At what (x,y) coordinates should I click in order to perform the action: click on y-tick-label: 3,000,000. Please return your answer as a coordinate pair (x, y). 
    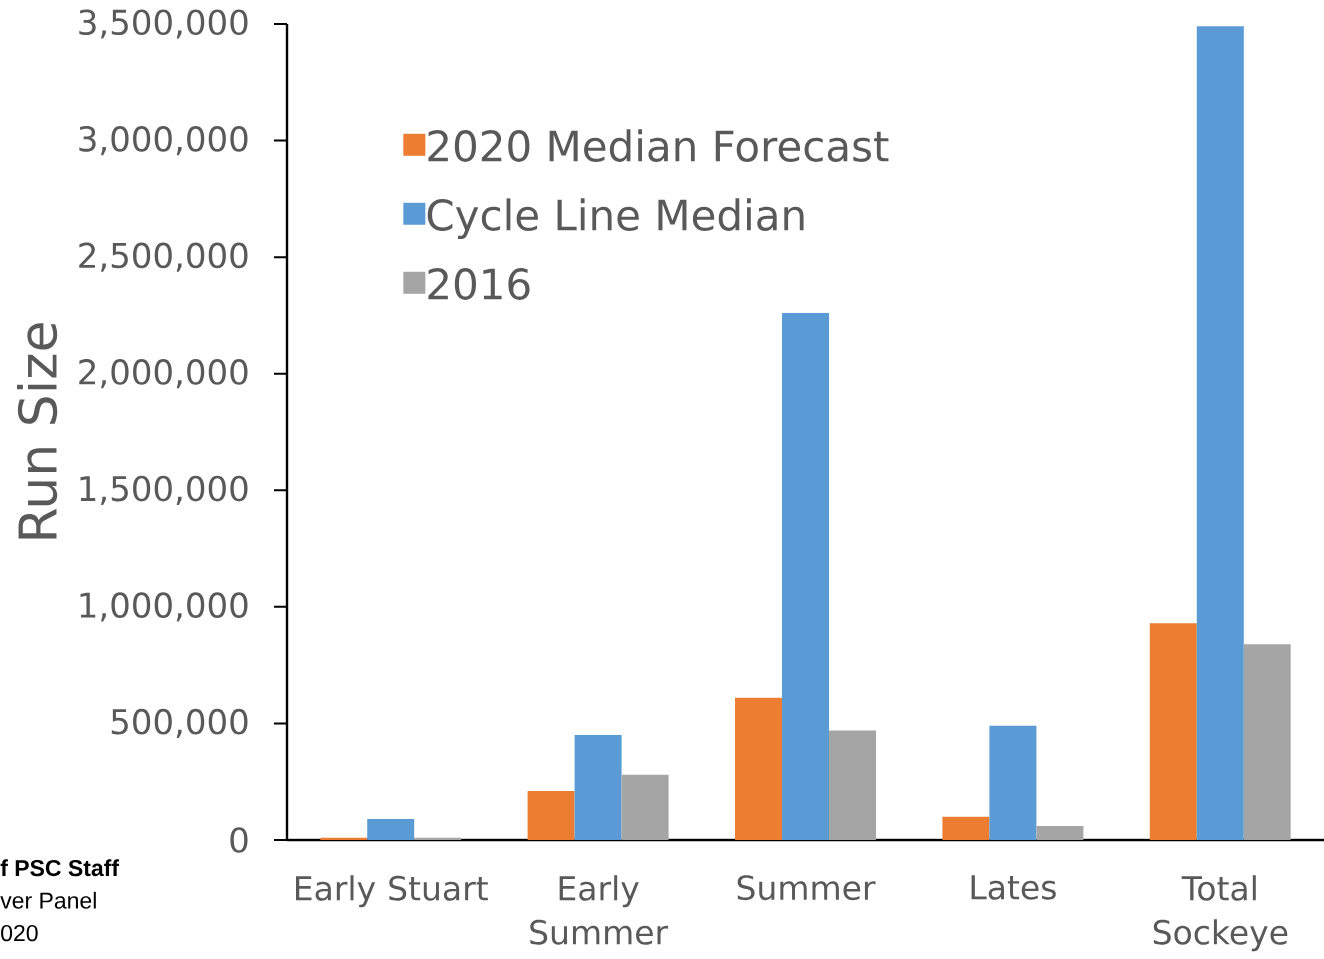
    Looking at the image, I should click on (163, 140).